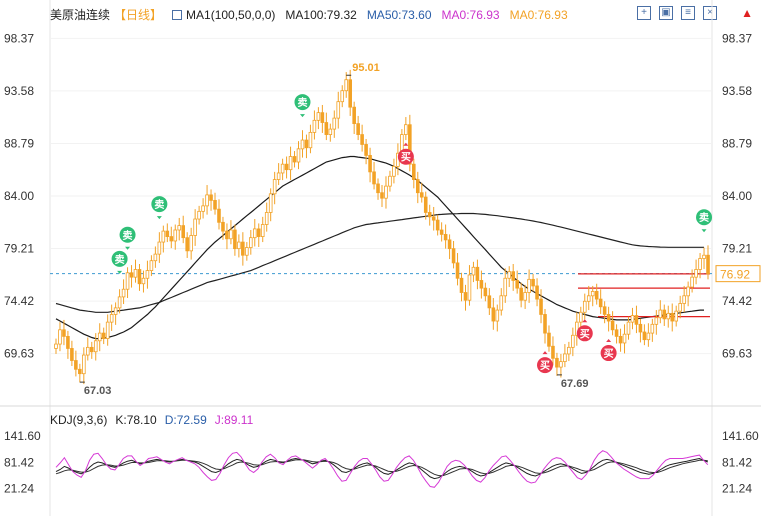 Image resolution: width=761 pixels, height=516 pixels. What do you see at coordinates (19, 301) in the screenshot?
I see `y-tick-label-left: 74.42` at bounding box center [19, 301].